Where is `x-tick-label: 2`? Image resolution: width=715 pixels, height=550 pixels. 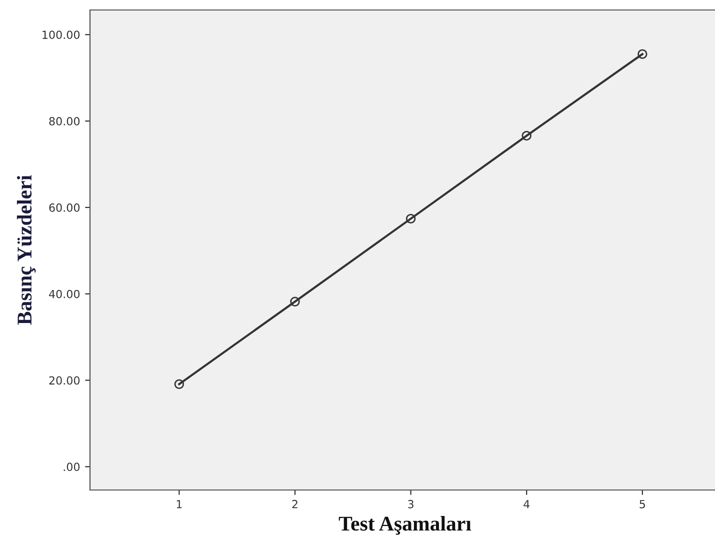
x-tick-label: 2 is located at coordinates (295, 504).